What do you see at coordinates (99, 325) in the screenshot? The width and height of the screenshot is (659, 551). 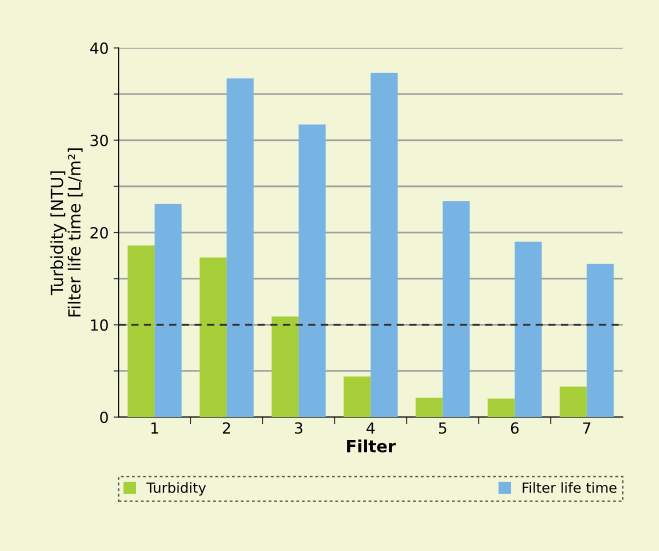 I see `y-tick-label: 10` at bounding box center [99, 325].